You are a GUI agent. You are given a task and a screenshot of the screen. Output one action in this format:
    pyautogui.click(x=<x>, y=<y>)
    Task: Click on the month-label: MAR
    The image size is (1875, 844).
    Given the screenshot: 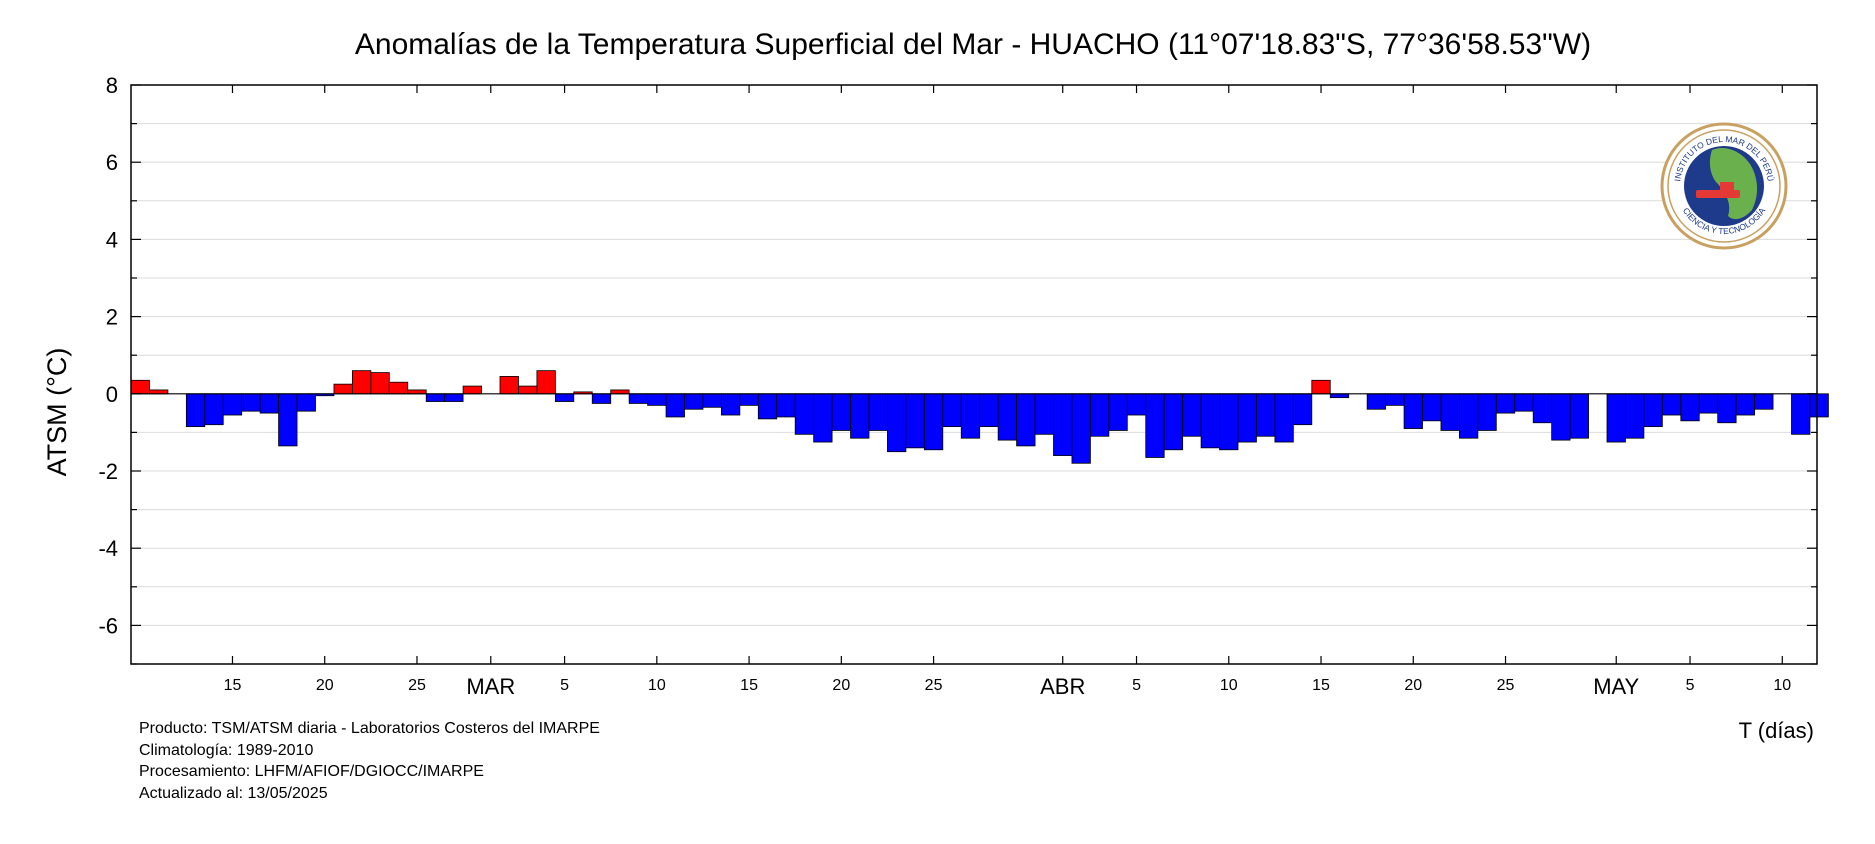 What is the action you would take?
    pyautogui.click(x=490, y=686)
    